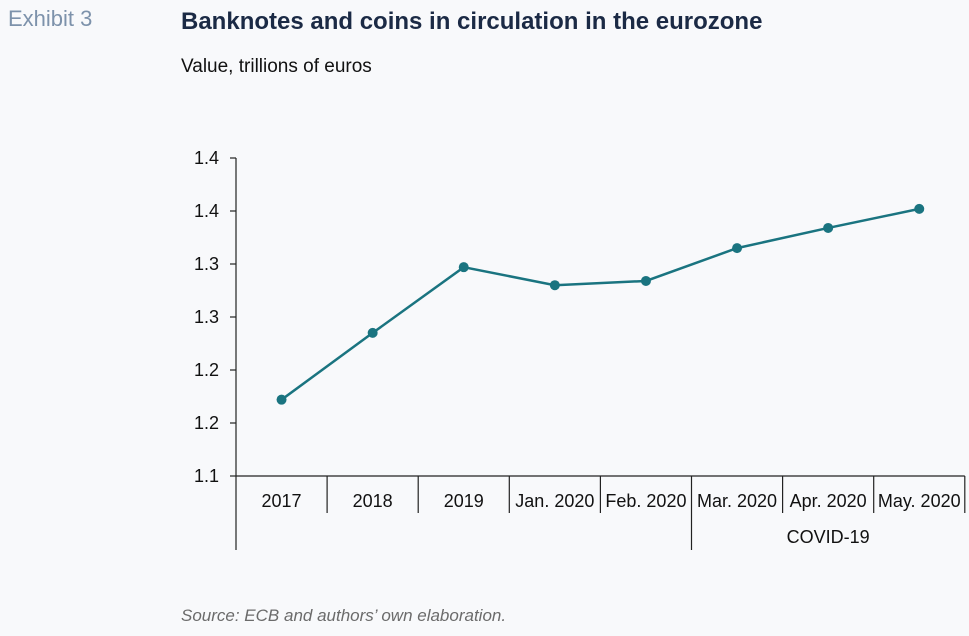  What do you see at coordinates (828, 537) in the screenshot?
I see `group-label: COVID-19` at bounding box center [828, 537].